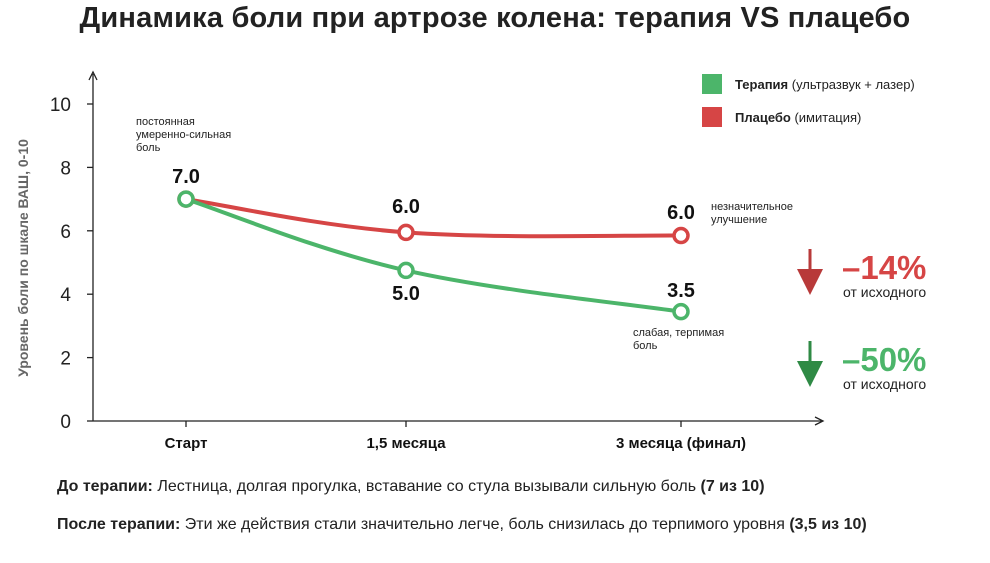 The image size is (990, 563). Describe the element at coordinates (681, 443) in the screenshot. I see `x-tick-label: 3 месяца (финал)` at that location.